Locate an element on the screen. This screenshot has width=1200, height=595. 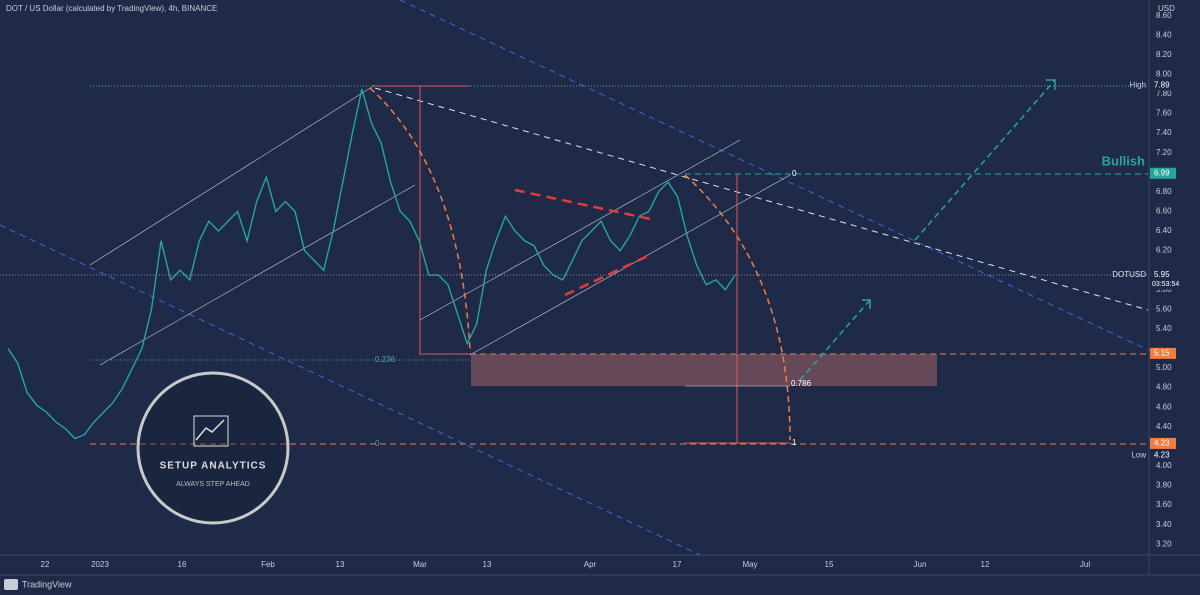
price-tag-name: High is located at coordinates (1138, 84).